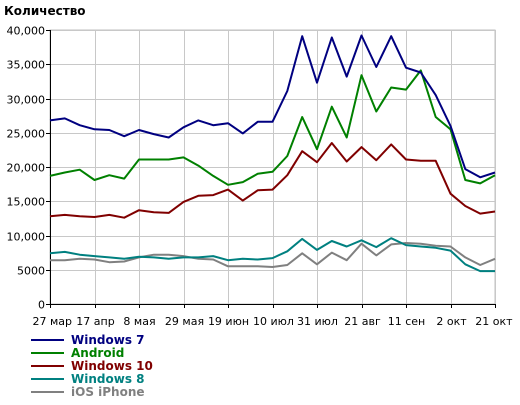 The image size is (520, 405). I want to click on legend-label-windows-10: Windows 10, so click(112, 366).